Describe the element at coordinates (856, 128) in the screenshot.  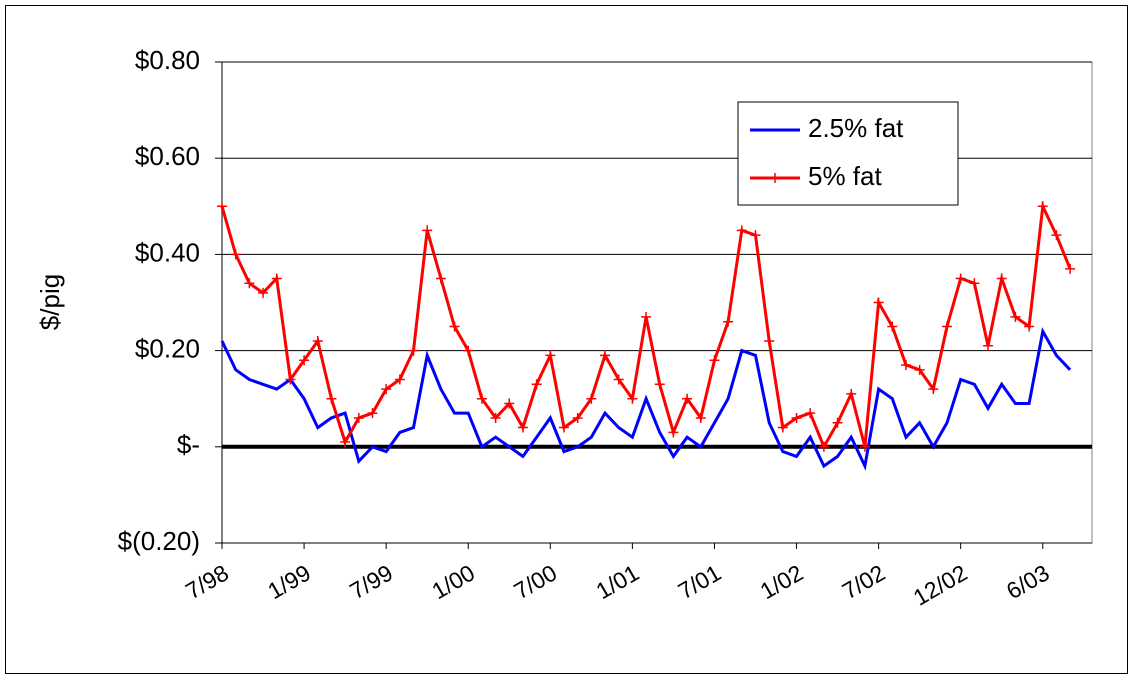
I see `legend-label: 2.5% fat` at that location.